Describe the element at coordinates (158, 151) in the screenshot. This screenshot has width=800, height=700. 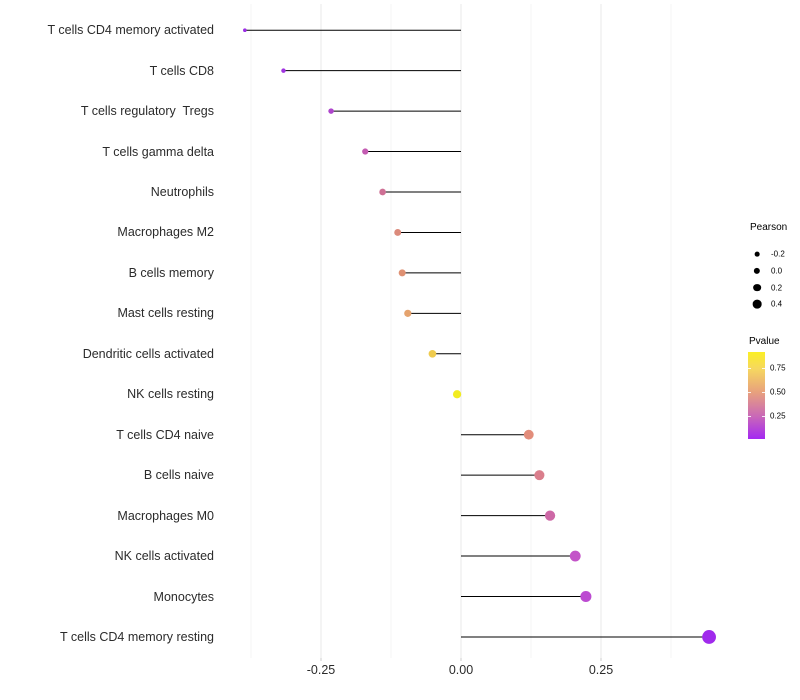
I see `category-label: T cells gamma delta` at that location.